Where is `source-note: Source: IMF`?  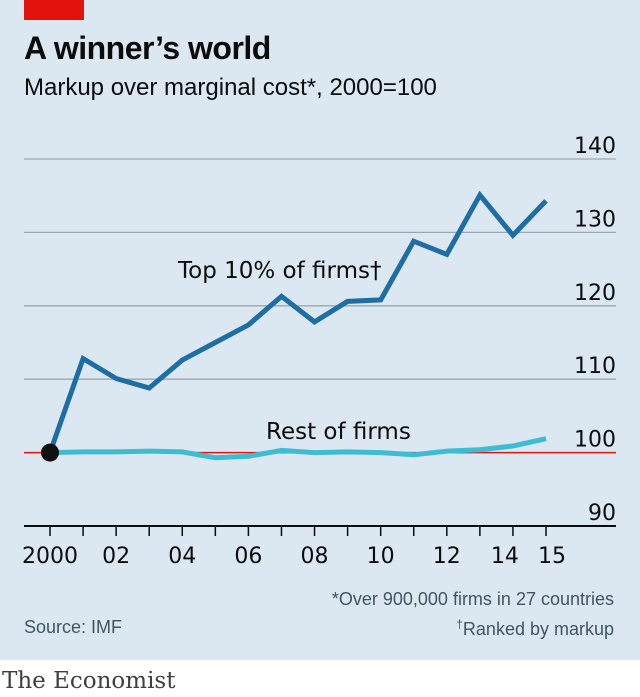 source-note: Source: IMF is located at coordinates (73, 627).